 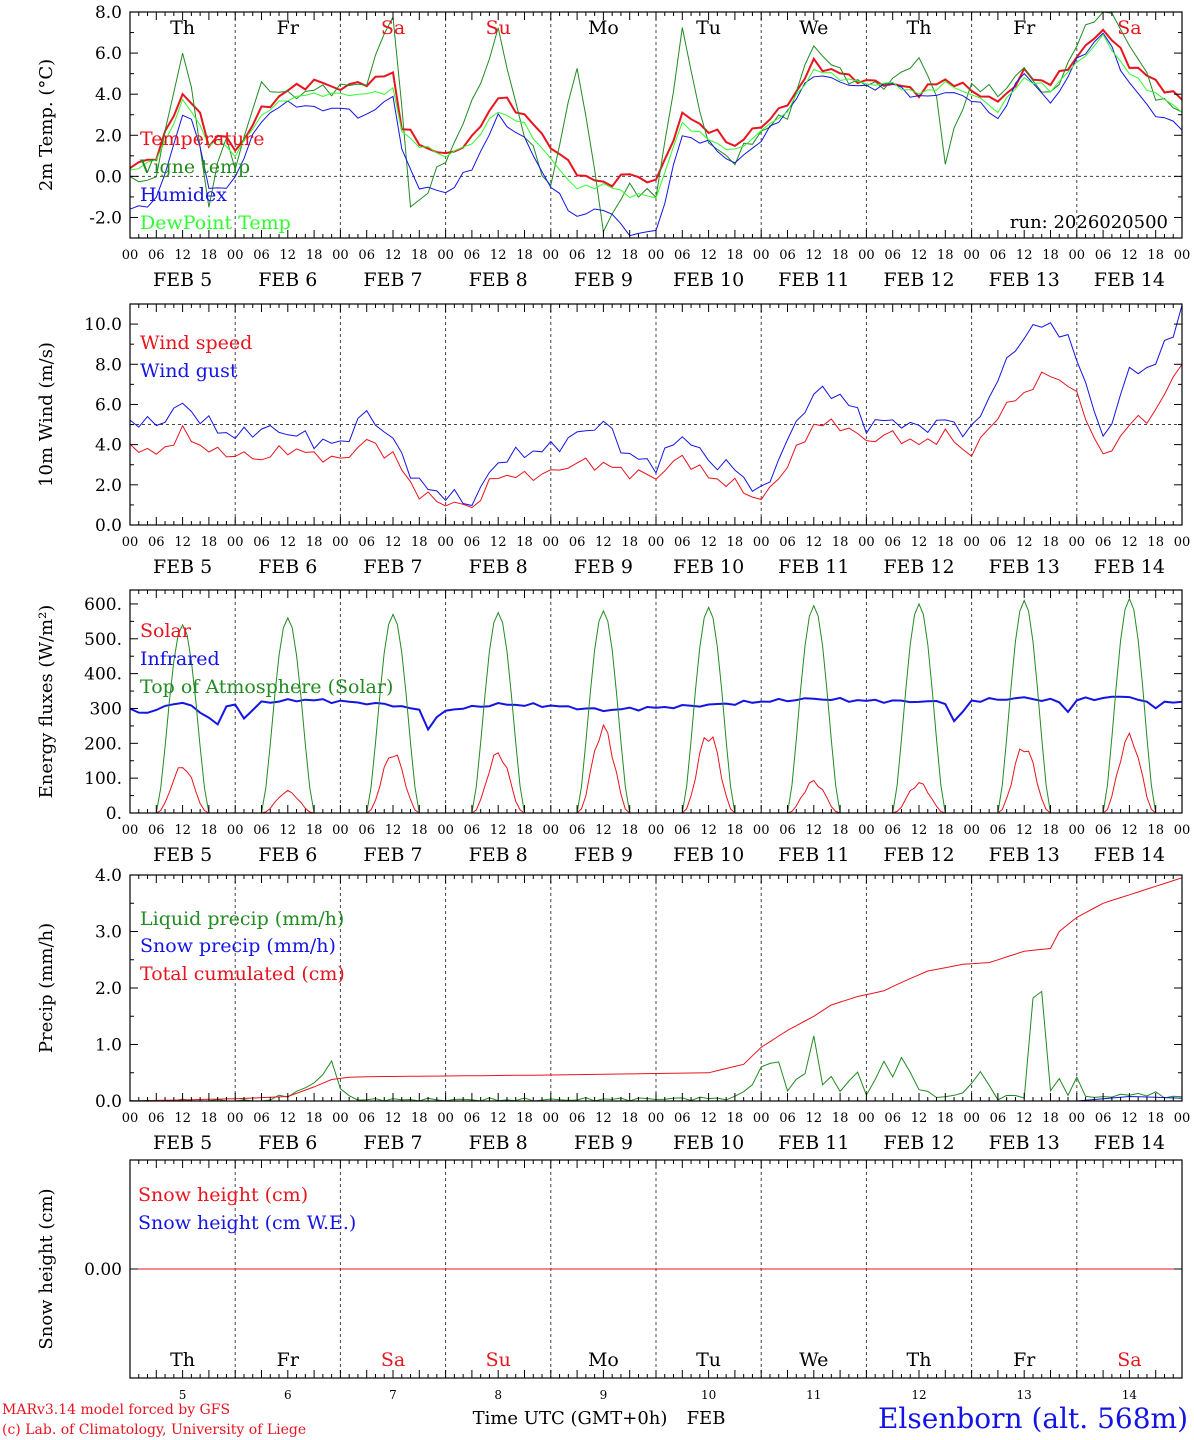 What do you see at coordinates (1024, 567) in the screenshot?
I see `date-label: FEB 13` at bounding box center [1024, 567].